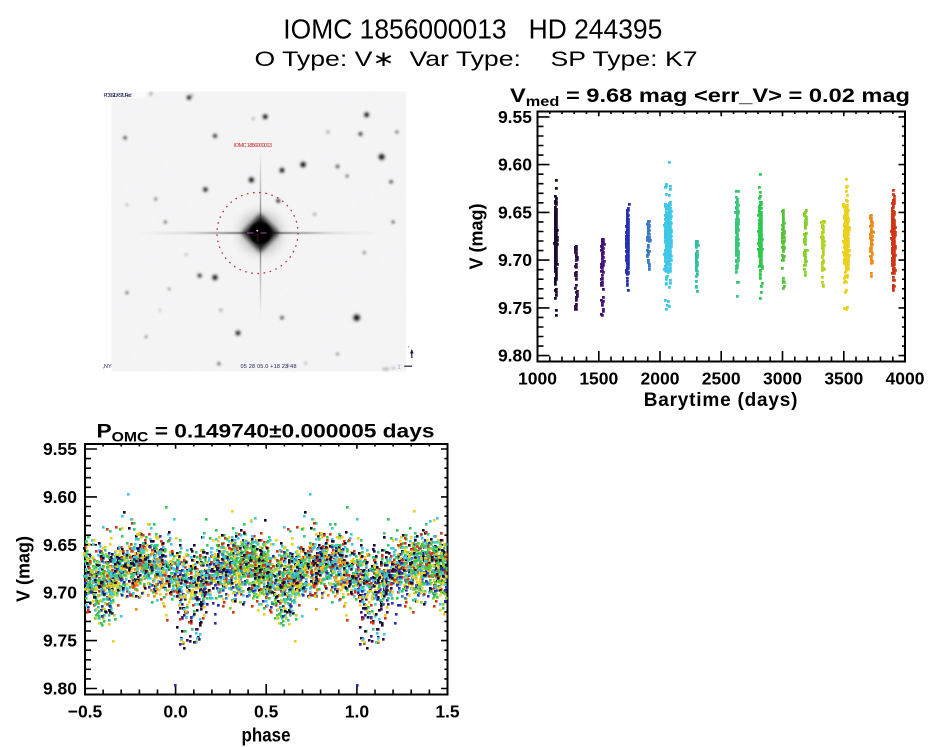  What do you see at coordinates (108, 367) in the screenshot?
I see `svg-text: ,NY` at bounding box center [108, 367].